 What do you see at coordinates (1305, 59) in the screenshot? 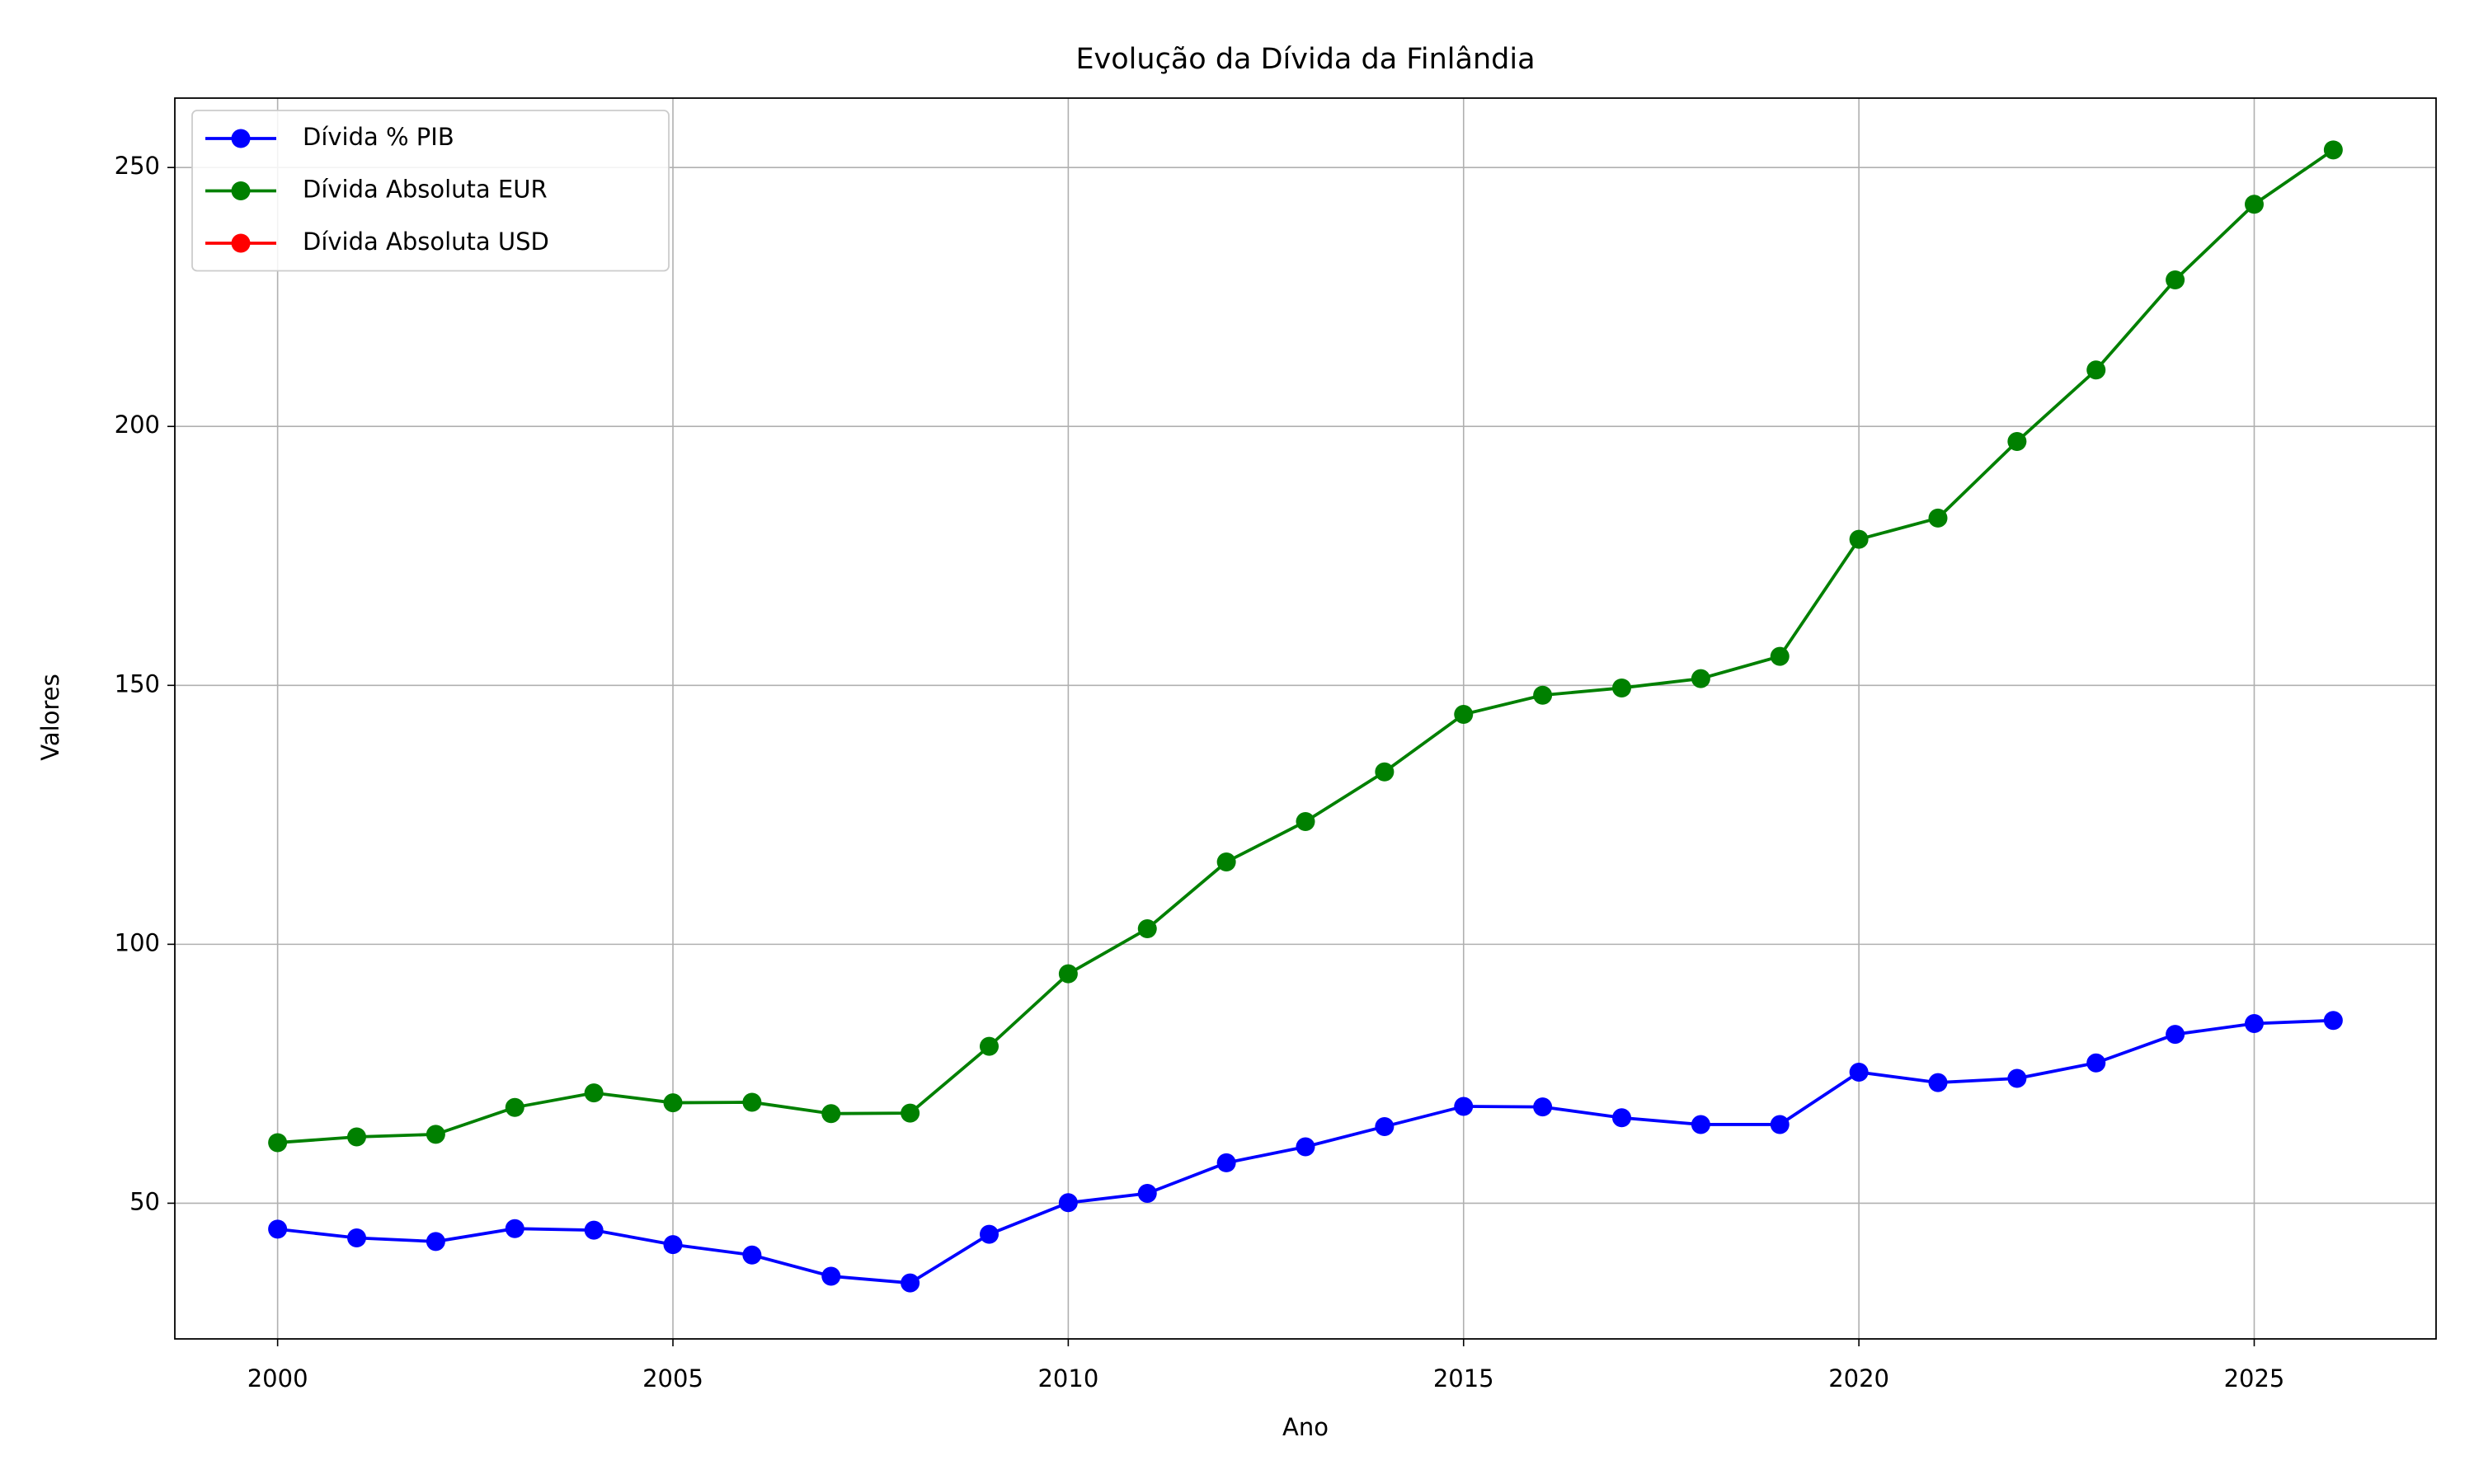
I see `chart-title: Evolução da Dívida da Finlândia` at bounding box center [1305, 59].